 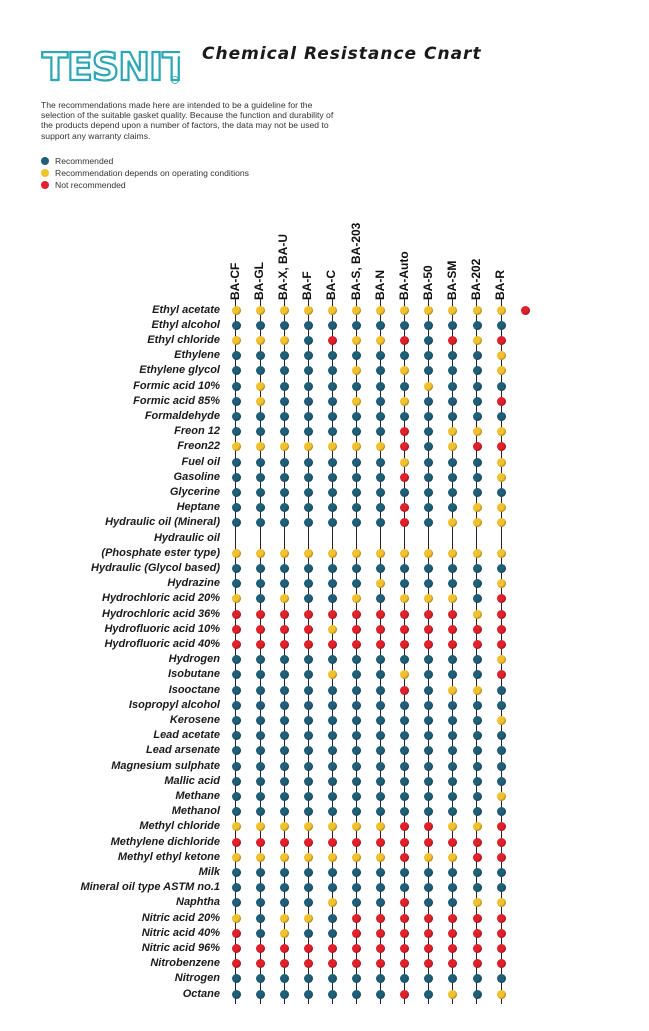 I want to click on row-label: Methyl chloride, so click(x=179, y=826).